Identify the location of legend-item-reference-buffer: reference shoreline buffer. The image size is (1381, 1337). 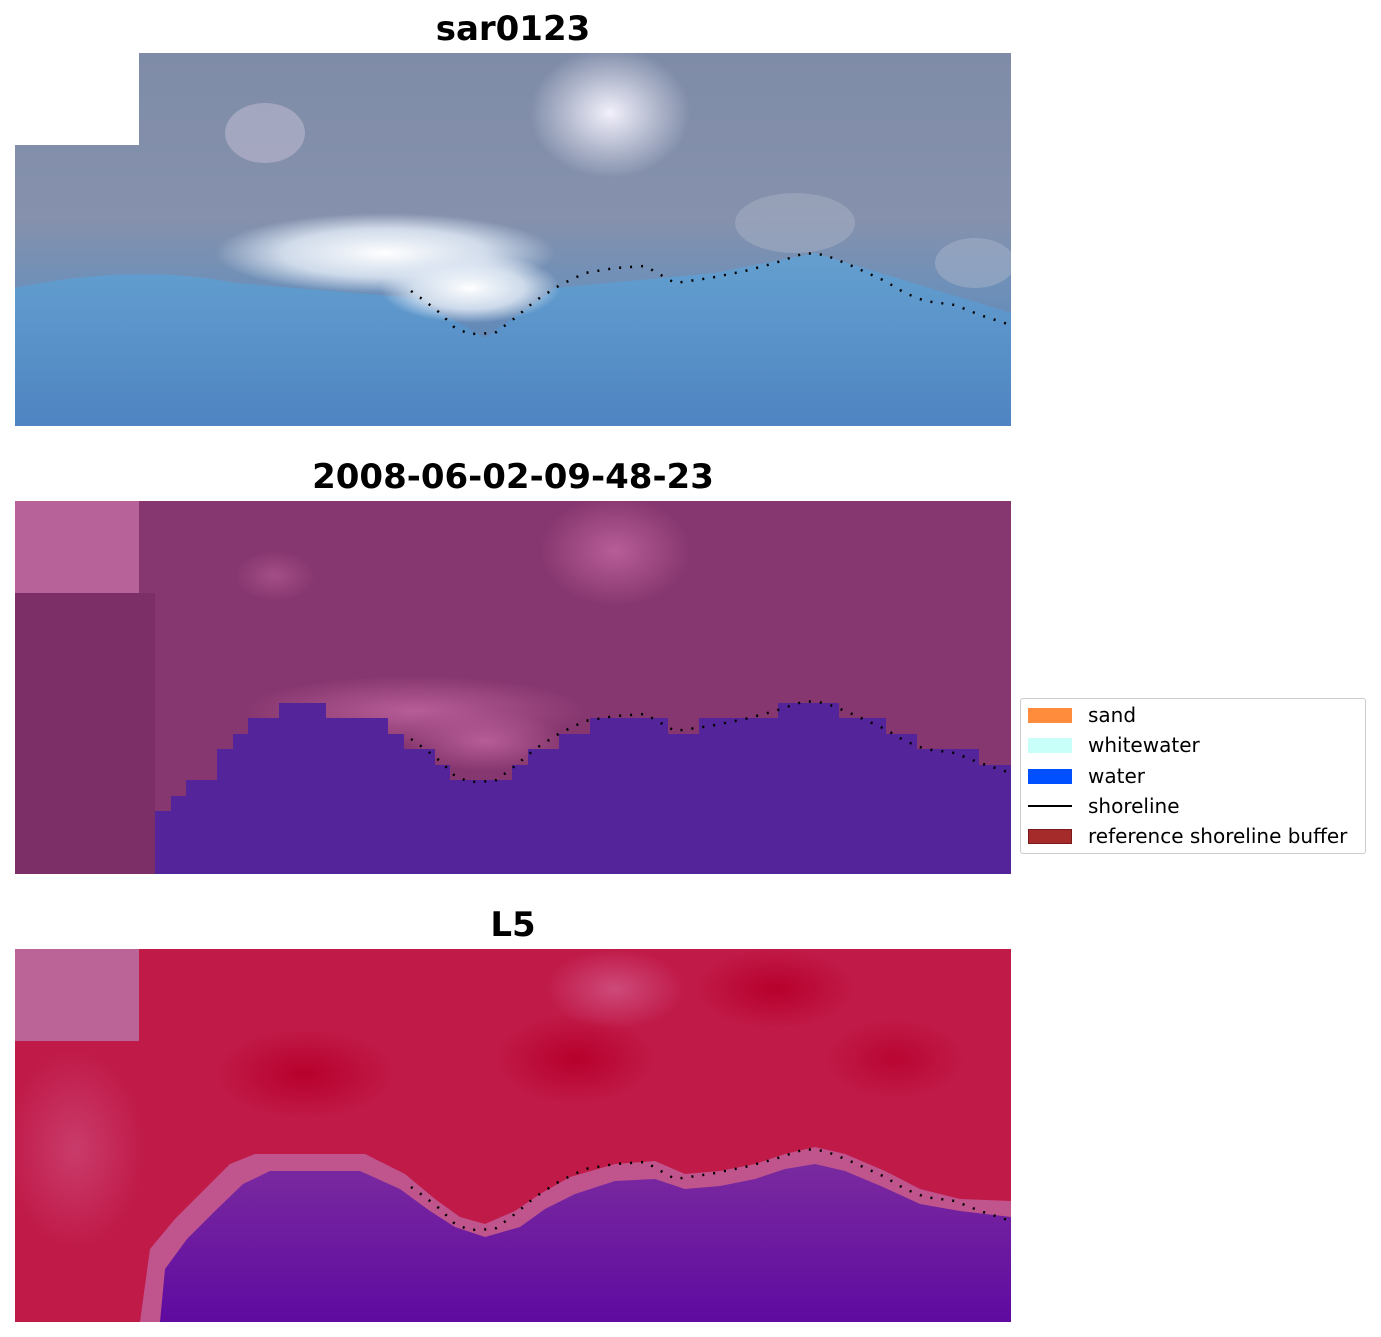
(1188, 836).